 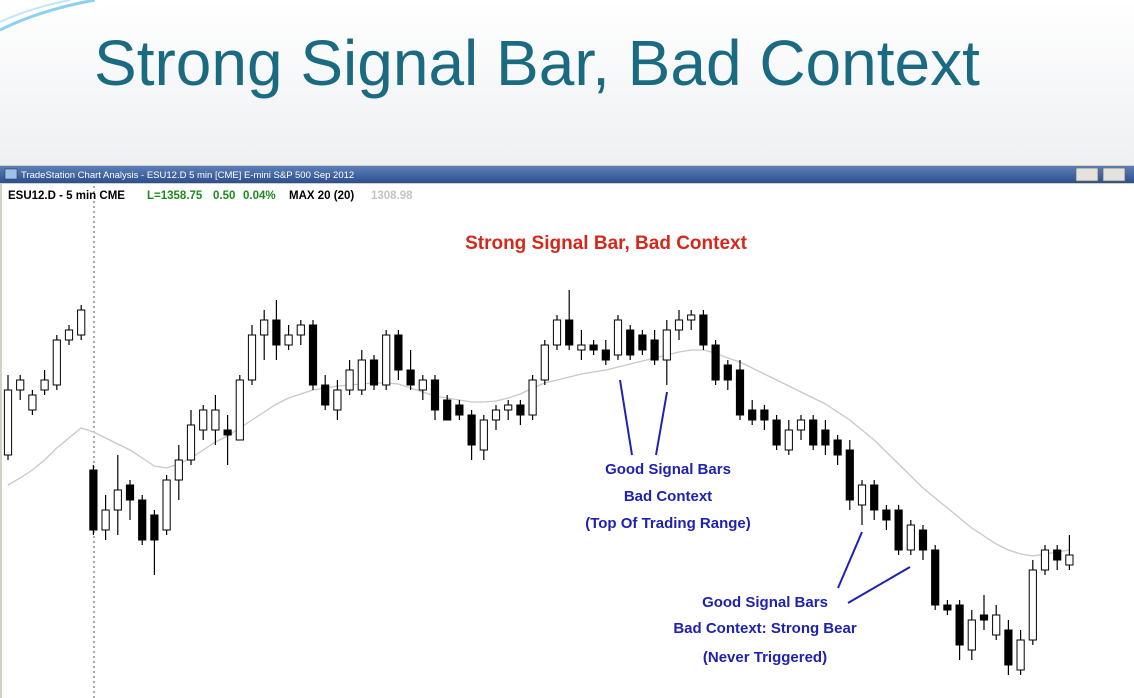 What do you see at coordinates (66, 196) in the screenshot?
I see `status-symbol: ESU12.D - 5 min CME` at bounding box center [66, 196].